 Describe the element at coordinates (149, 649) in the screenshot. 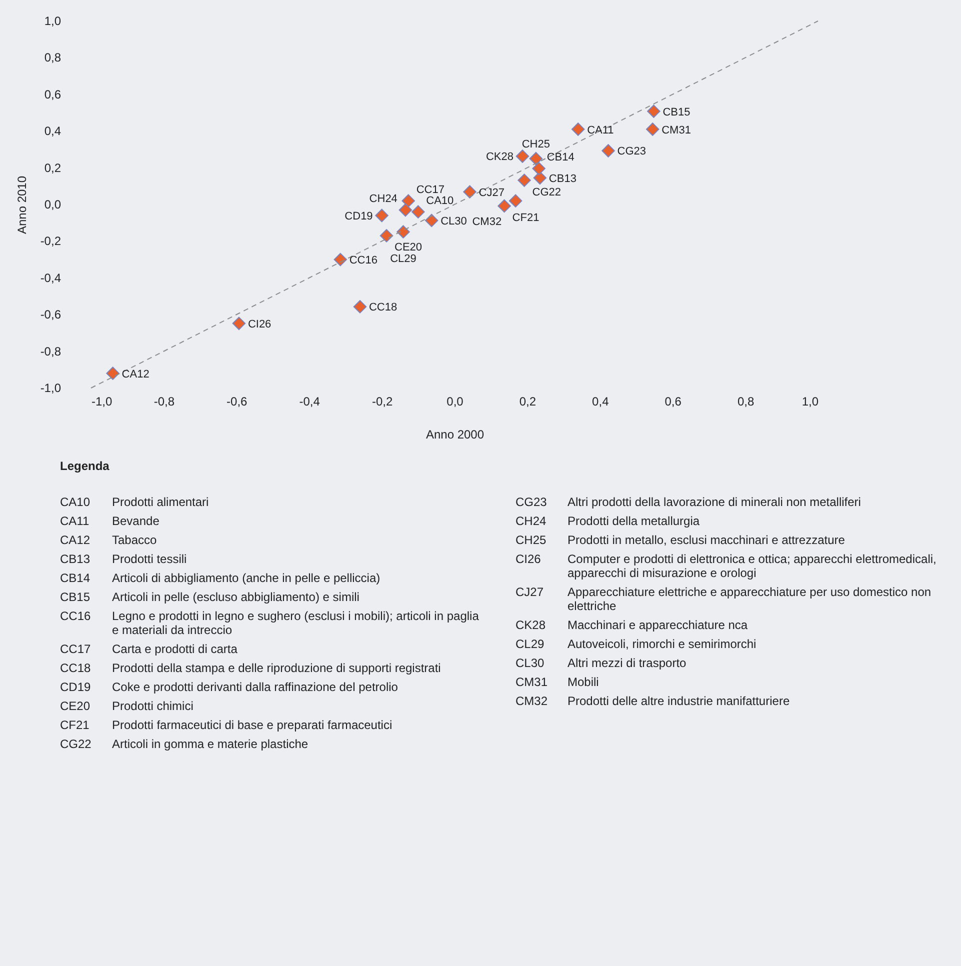

I see `text: CC17 Carta e prodotti di carta` at that location.